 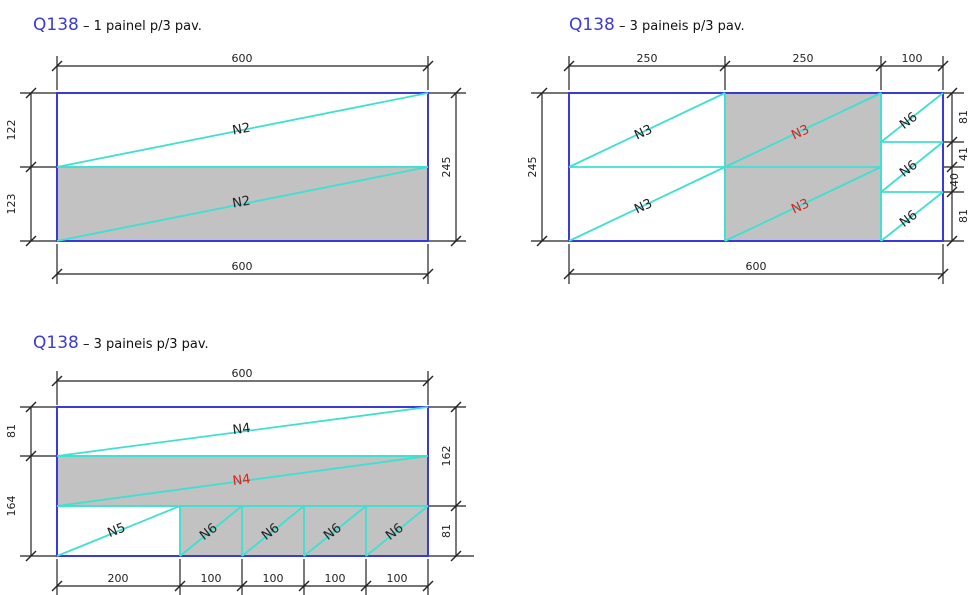 What do you see at coordinates (547, 167) in the screenshot?
I see `diagram-2-dim-left: 245` at bounding box center [547, 167].